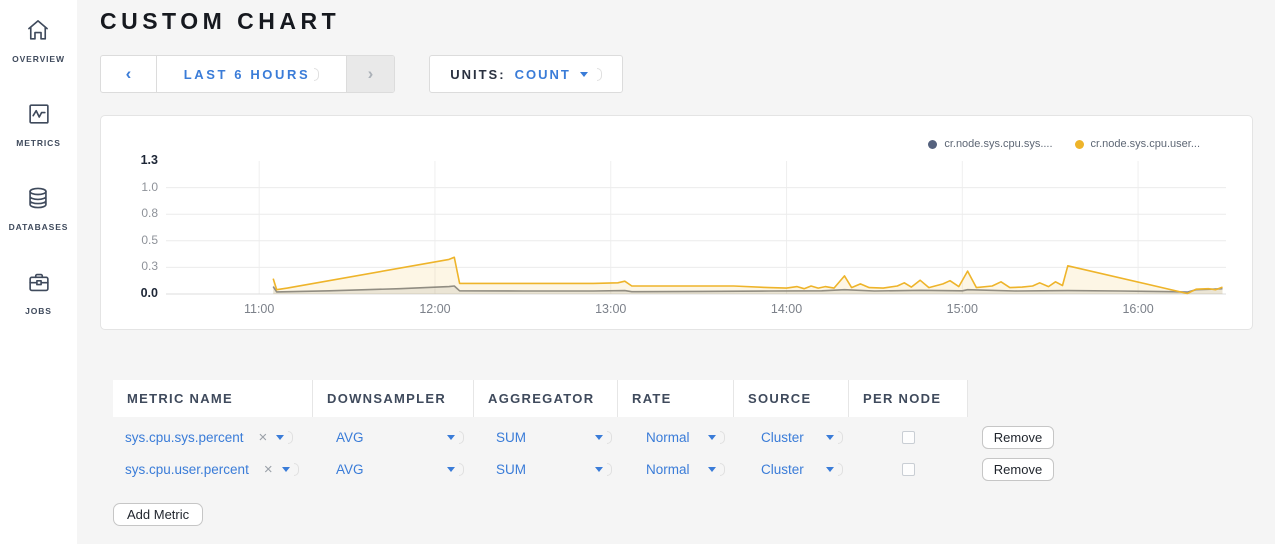 This screenshot has height=544, width=1275. I want to click on legend-dot-user, so click(1079, 144).